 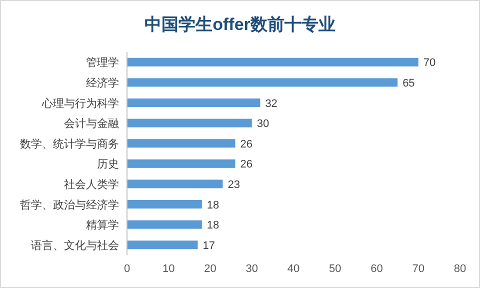 What do you see at coordinates (102, 63) in the screenshot?
I see `y-tick-label: 管理学` at bounding box center [102, 63].